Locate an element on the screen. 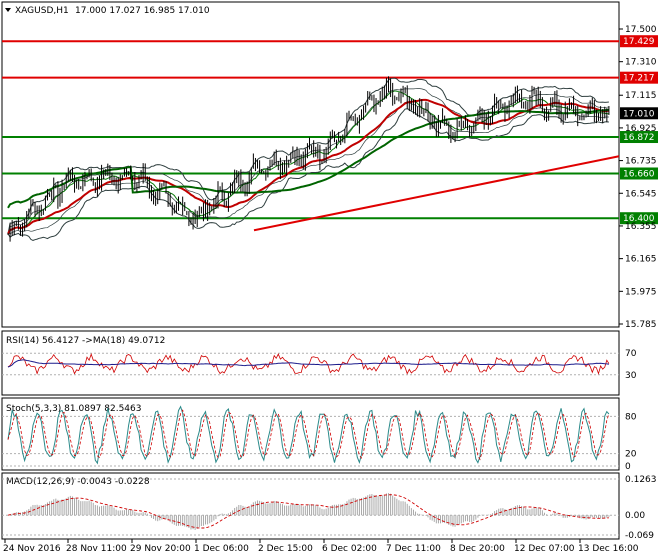  time-tick-label: 2 Dec 15:00 is located at coordinates (285, 549).